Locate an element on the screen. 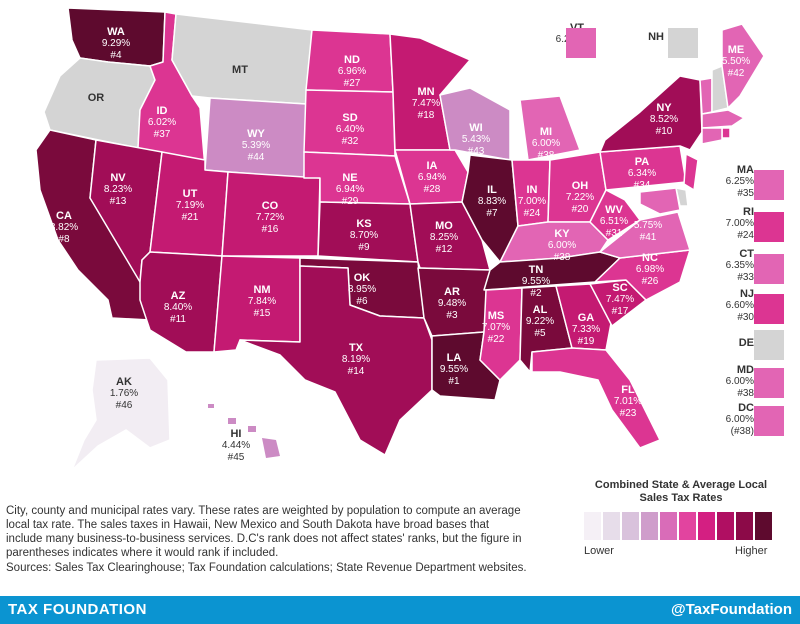  state-label-mt: MT is located at coordinates (240, 70).